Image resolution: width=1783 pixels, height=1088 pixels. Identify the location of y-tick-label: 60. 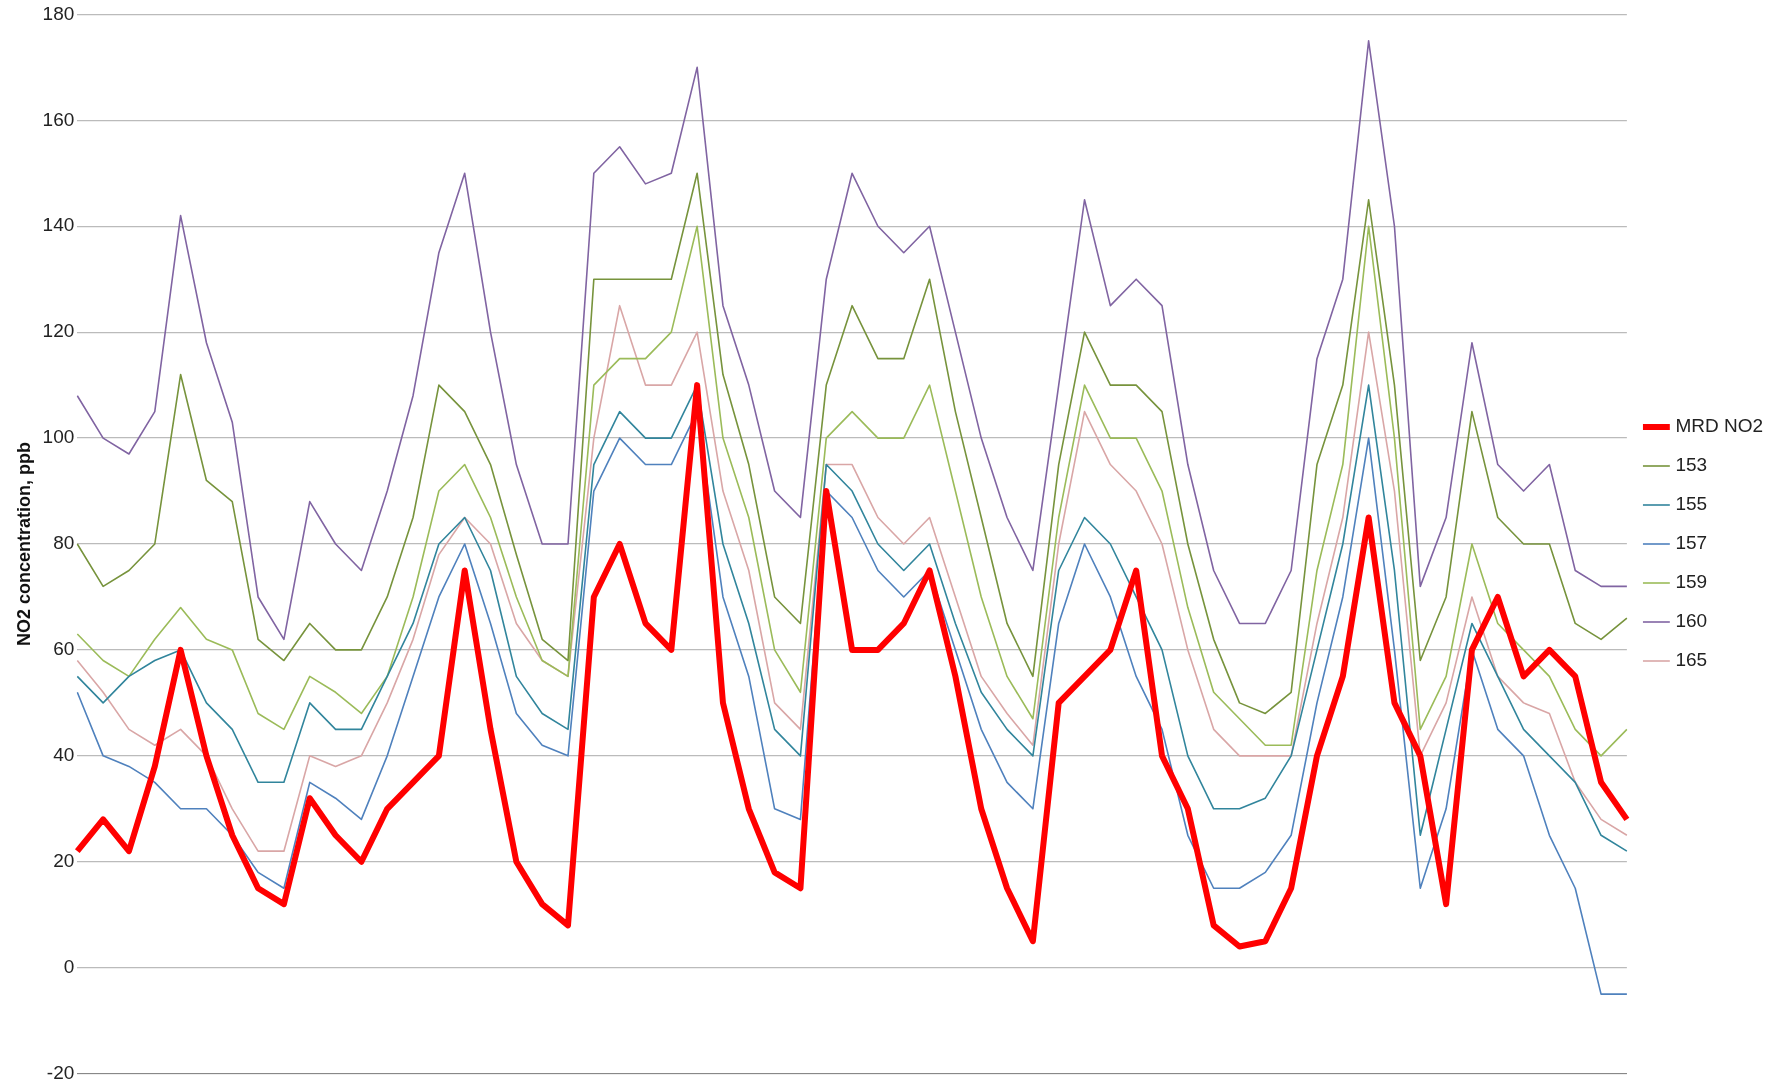
(64, 649).